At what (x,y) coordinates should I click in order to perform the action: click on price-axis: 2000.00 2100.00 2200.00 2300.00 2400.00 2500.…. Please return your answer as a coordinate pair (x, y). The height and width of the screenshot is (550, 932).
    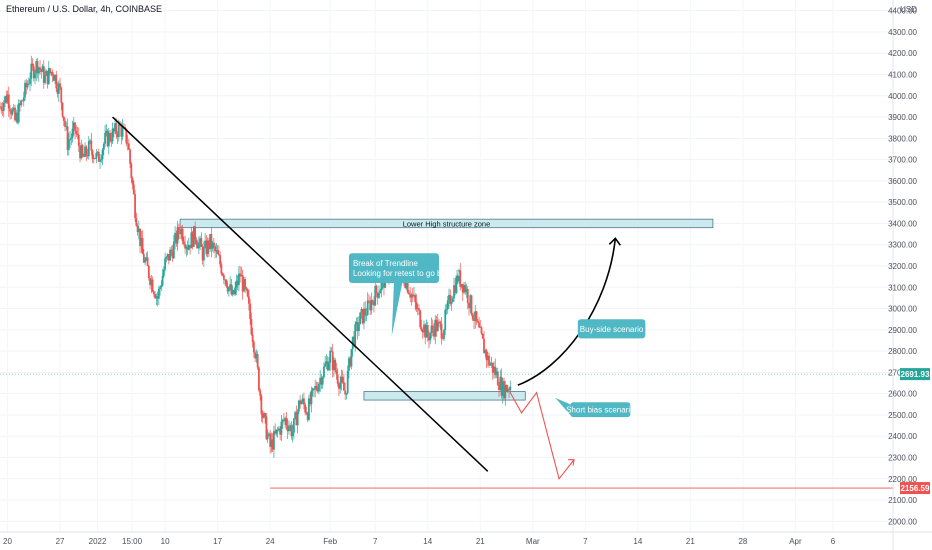
    Looking at the image, I should click on (903, 275).